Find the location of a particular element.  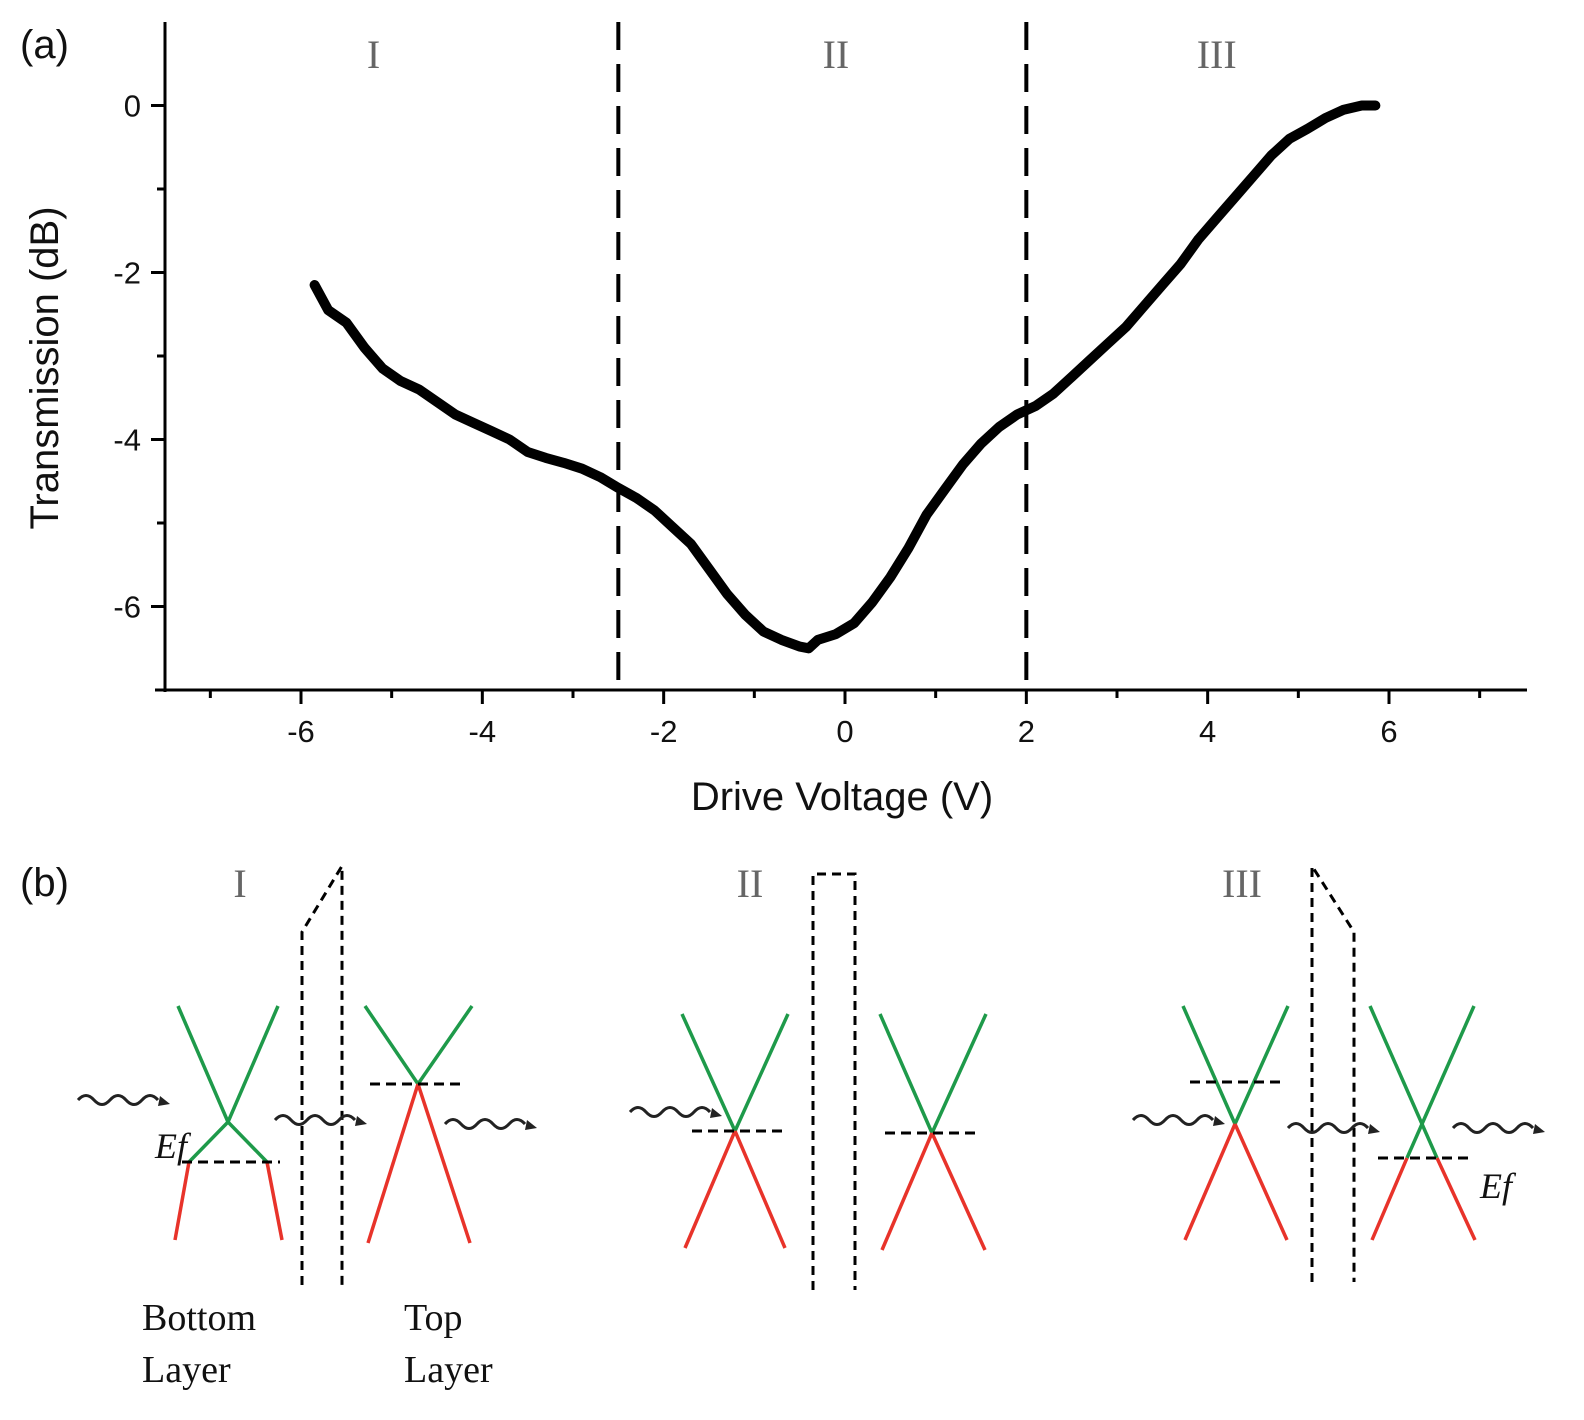

y-tick-label: -6 is located at coordinates (127, 607).